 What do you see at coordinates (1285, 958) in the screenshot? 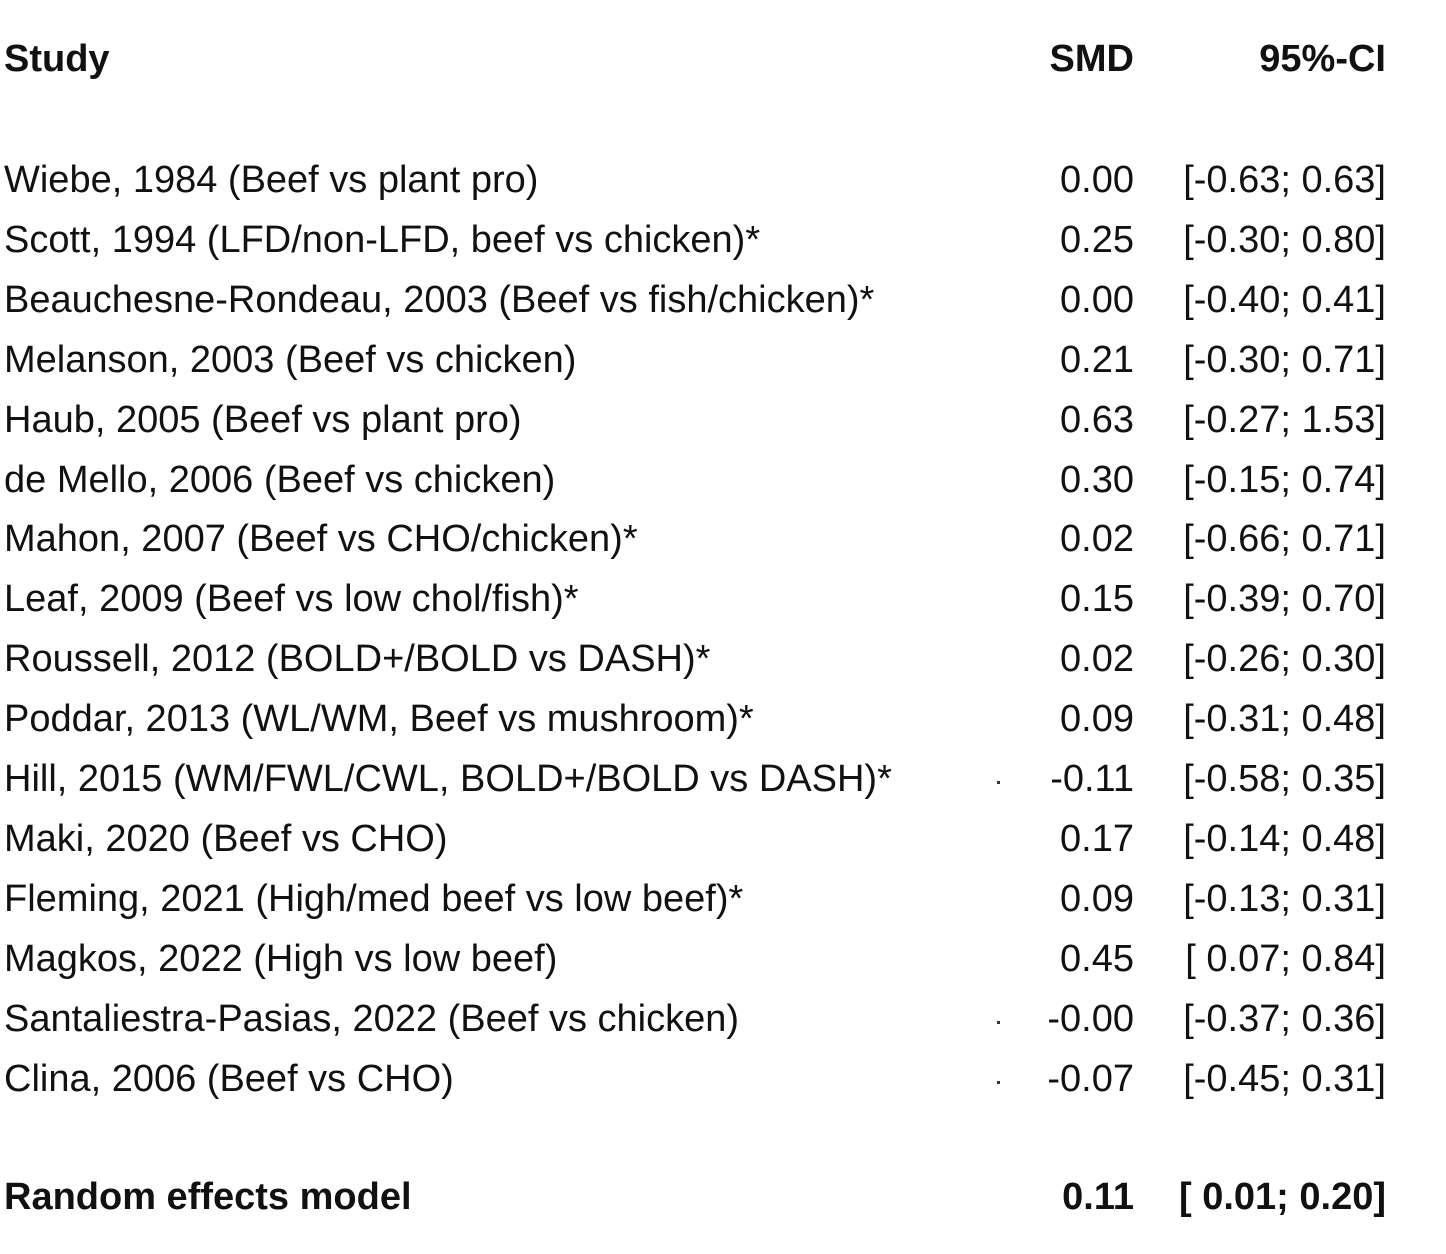
I see `study-ci: [ 0.07; 0.84]` at bounding box center [1285, 958].